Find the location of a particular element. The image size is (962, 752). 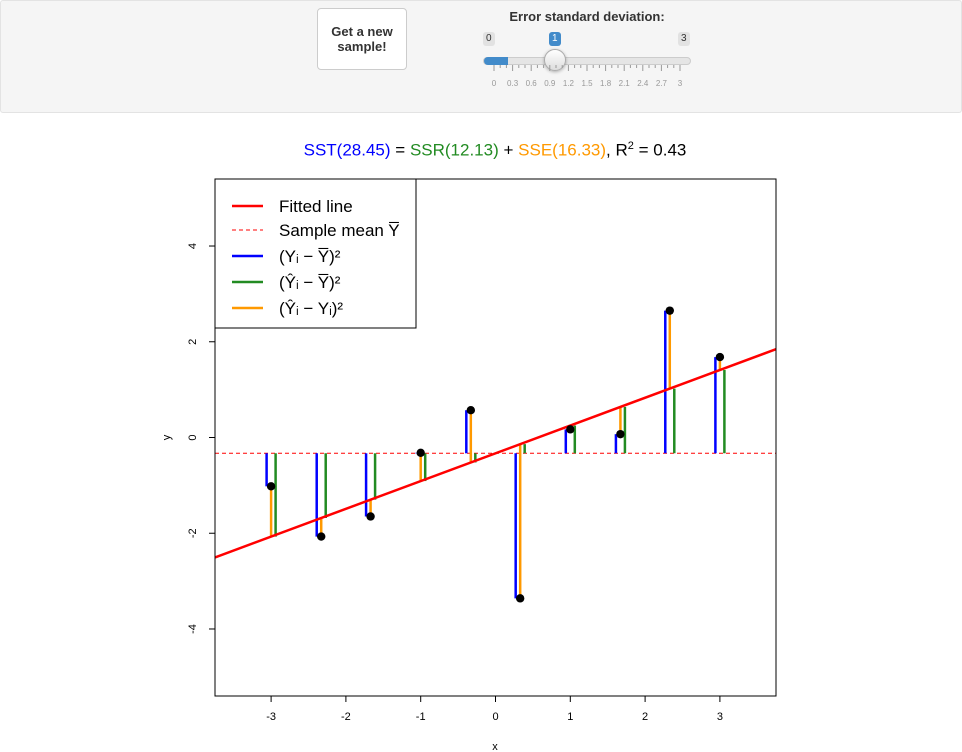

legend-label: Fitted line is located at coordinates (316, 206).